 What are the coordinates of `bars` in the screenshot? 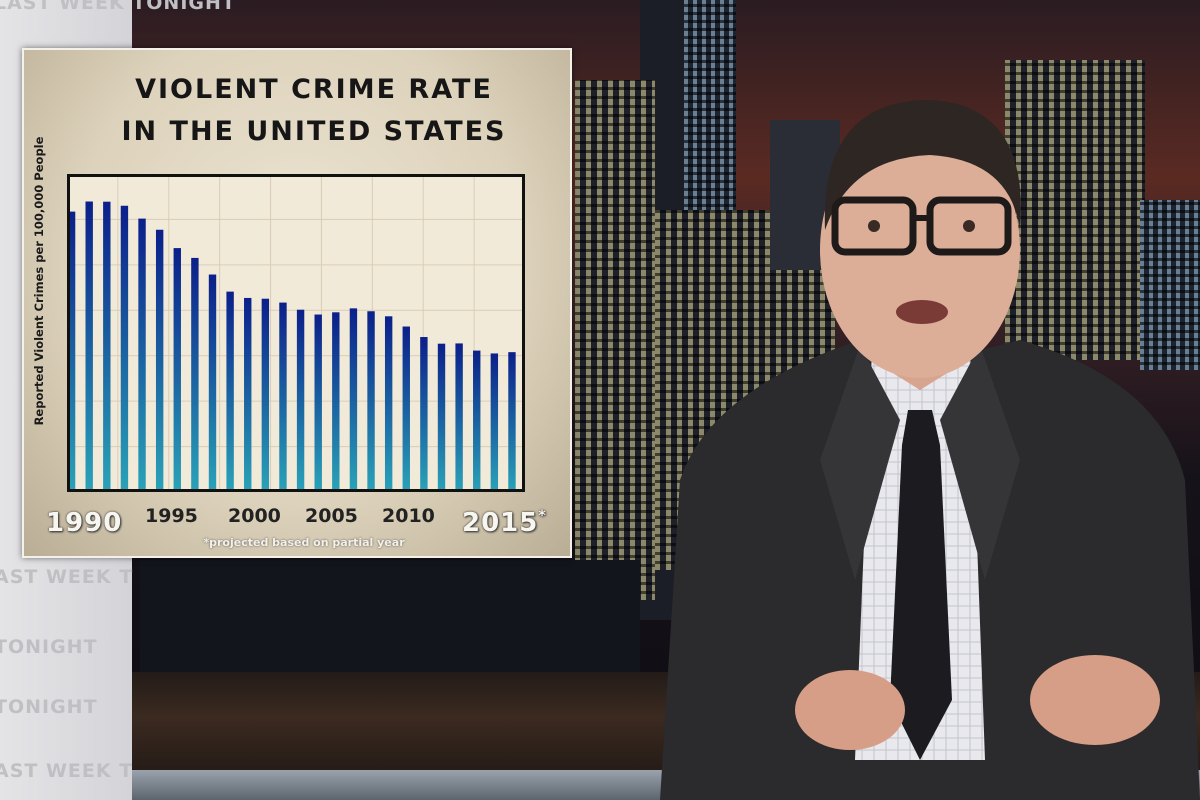 It's located at (291, 346).